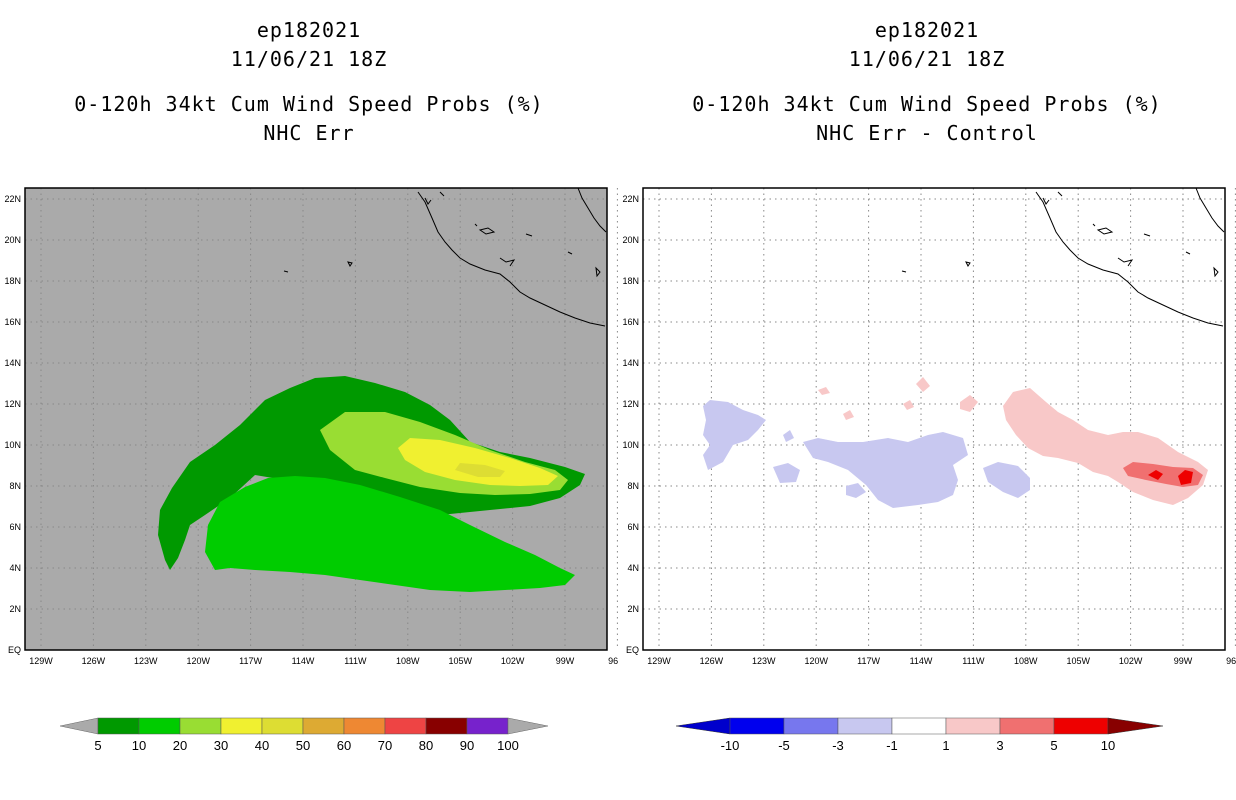 This screenshot has height=800, width=1236. Describe the element at coordinates (1026, 661) in the screenshot. I see `lon-tick-label: 108W` at that location.